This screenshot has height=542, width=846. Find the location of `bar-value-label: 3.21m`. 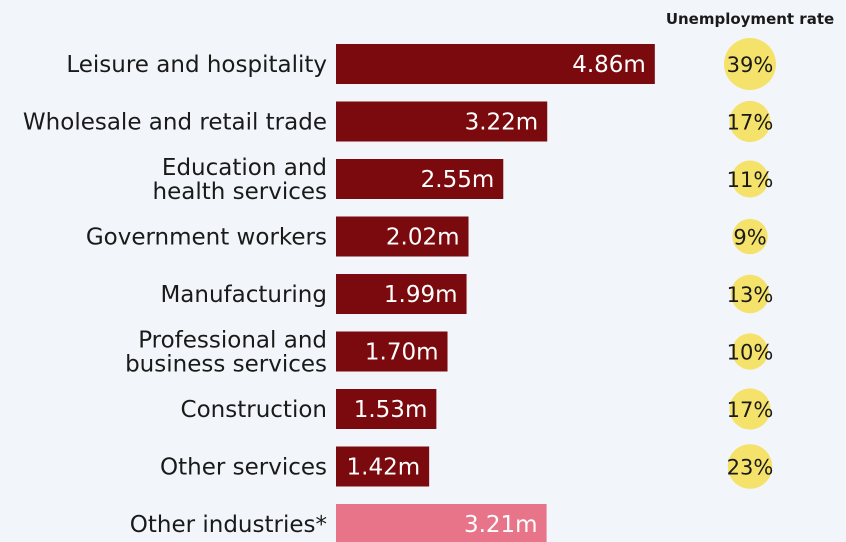

bar-value-label: 3.21m is located at coordinates (501, 525).